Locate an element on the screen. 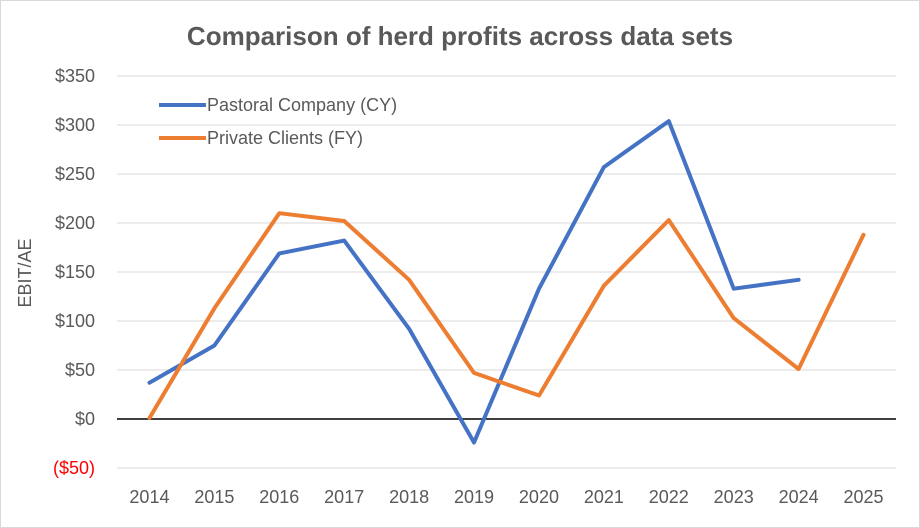  legend-item: Private Clients (FY) is located at coordinates (261, 138).